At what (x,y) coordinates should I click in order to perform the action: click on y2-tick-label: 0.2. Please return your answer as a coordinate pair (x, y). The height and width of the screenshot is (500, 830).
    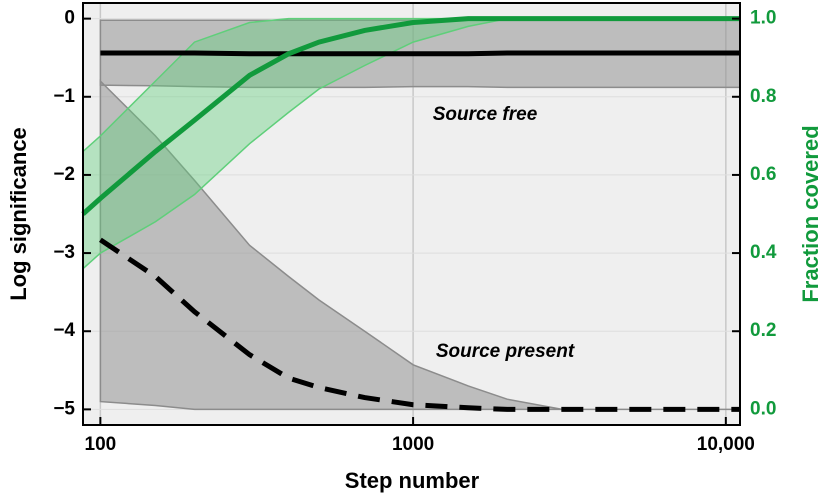
    Looking at the image, I should click on (763, 330).